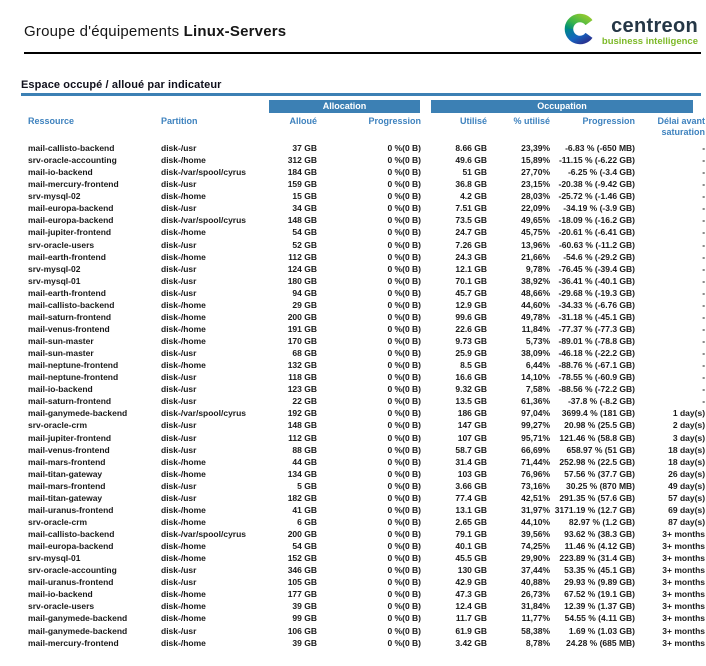  I want to click on cell-progression-occupation: 223.89 % (31.4 GB), so click(597, 558).